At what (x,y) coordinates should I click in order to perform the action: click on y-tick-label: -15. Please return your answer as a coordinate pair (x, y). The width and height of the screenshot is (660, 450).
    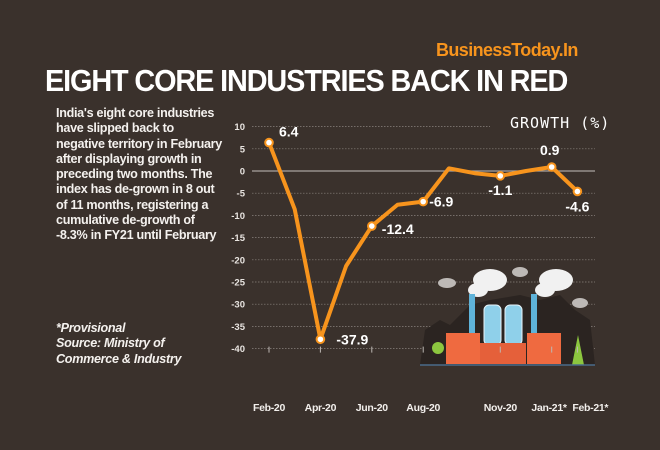
    Looking at the image, I should click on (238, 238).